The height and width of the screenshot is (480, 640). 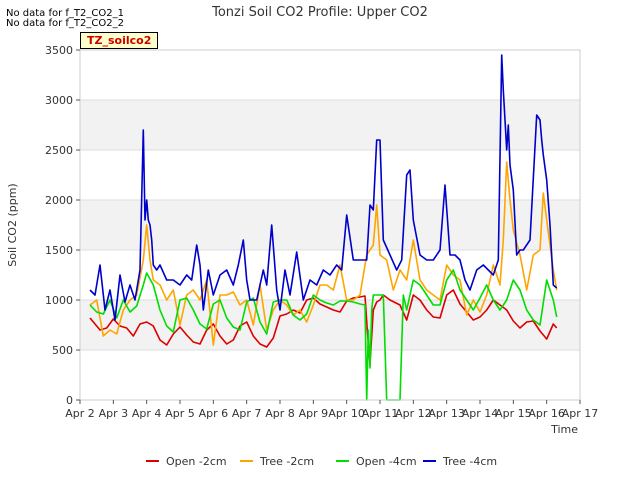 What do you see at coordinates (59, 150) in the screenshot?
I see `y-tick-label: 2500` at bounding box center [59, 150].